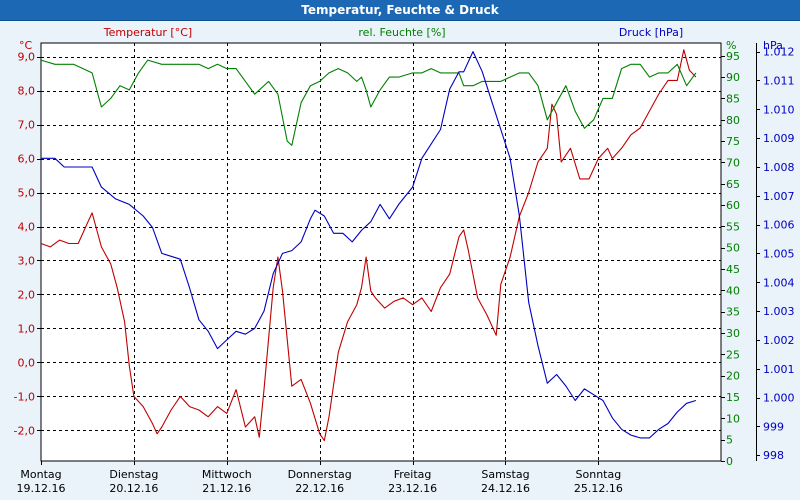 This screenshot has height=500, width=800. What do you see at coordinates (779, 253) in the screenshot?
I see `pressure-tick-label: 1.005` at bounding box center [779, 253].